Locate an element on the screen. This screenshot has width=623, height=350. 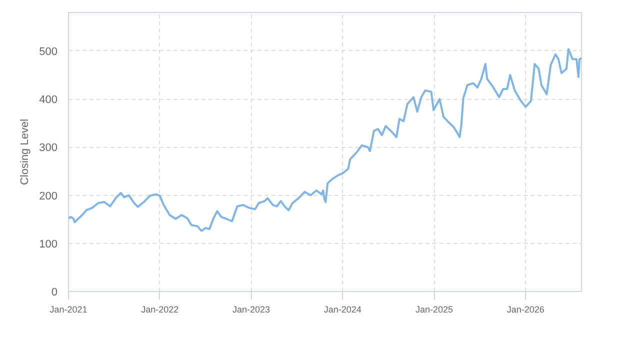
x-tick-label: Jan-2026 is located at coordinates (525, 309).